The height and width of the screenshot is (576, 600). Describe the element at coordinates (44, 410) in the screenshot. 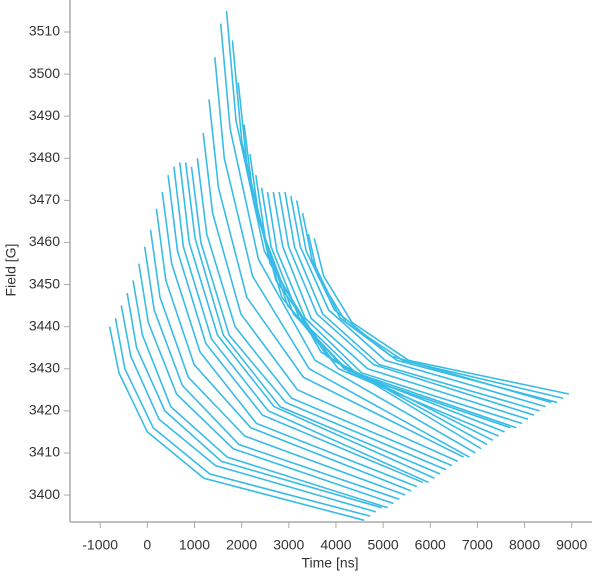

I see `y-tick-label: 3420` at that location.